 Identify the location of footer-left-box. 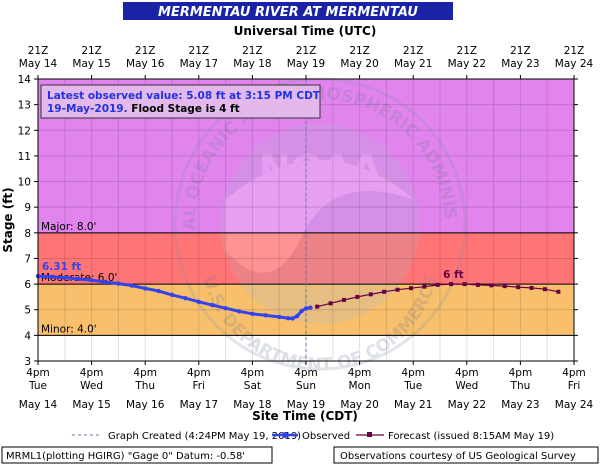
(137, 455).